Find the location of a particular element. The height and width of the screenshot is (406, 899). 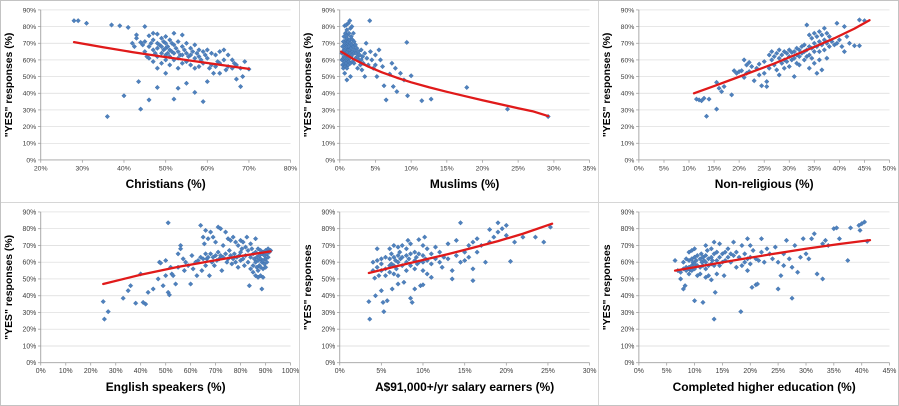

x-axis-title: A$91,000+/yr salary earners (%) is located at coordinates (464, 387).